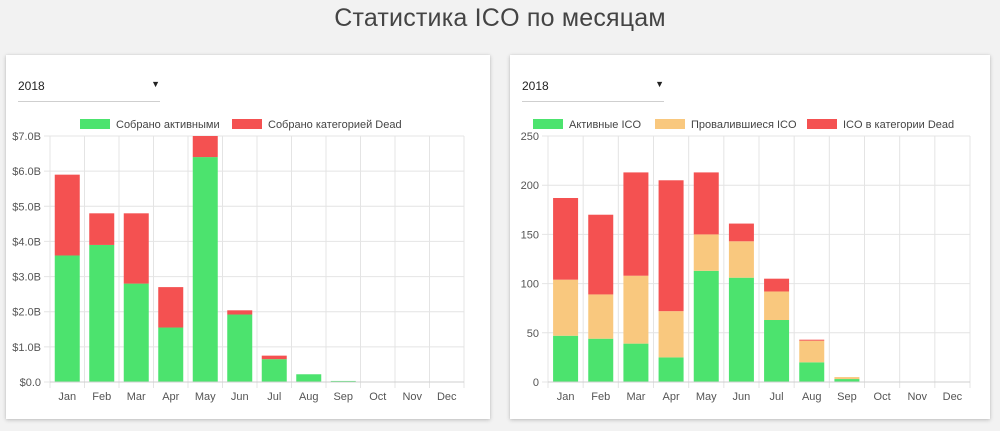 This screenshot has height=431, width=1000. Describe the element at coordinates (593, 87) in the screenshot. I see `year-select-count: 2018 ▼` at that location.